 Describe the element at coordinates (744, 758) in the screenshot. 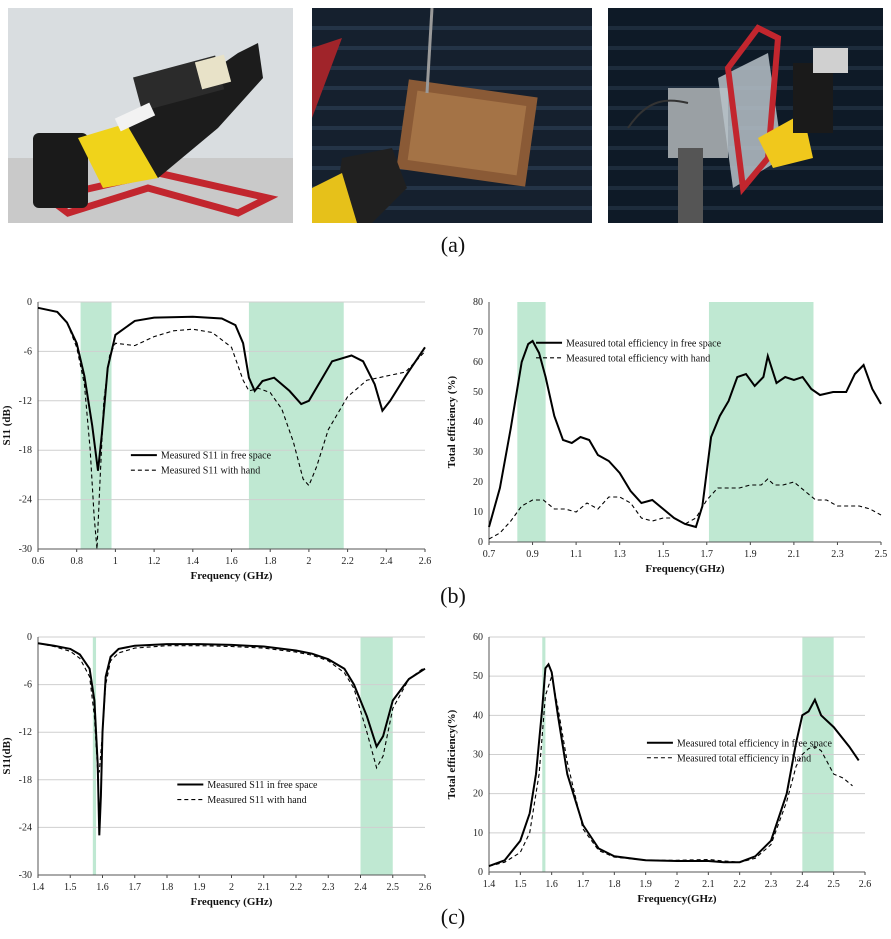

I see `legend-label: Measured total efficiency in hand` at that location.